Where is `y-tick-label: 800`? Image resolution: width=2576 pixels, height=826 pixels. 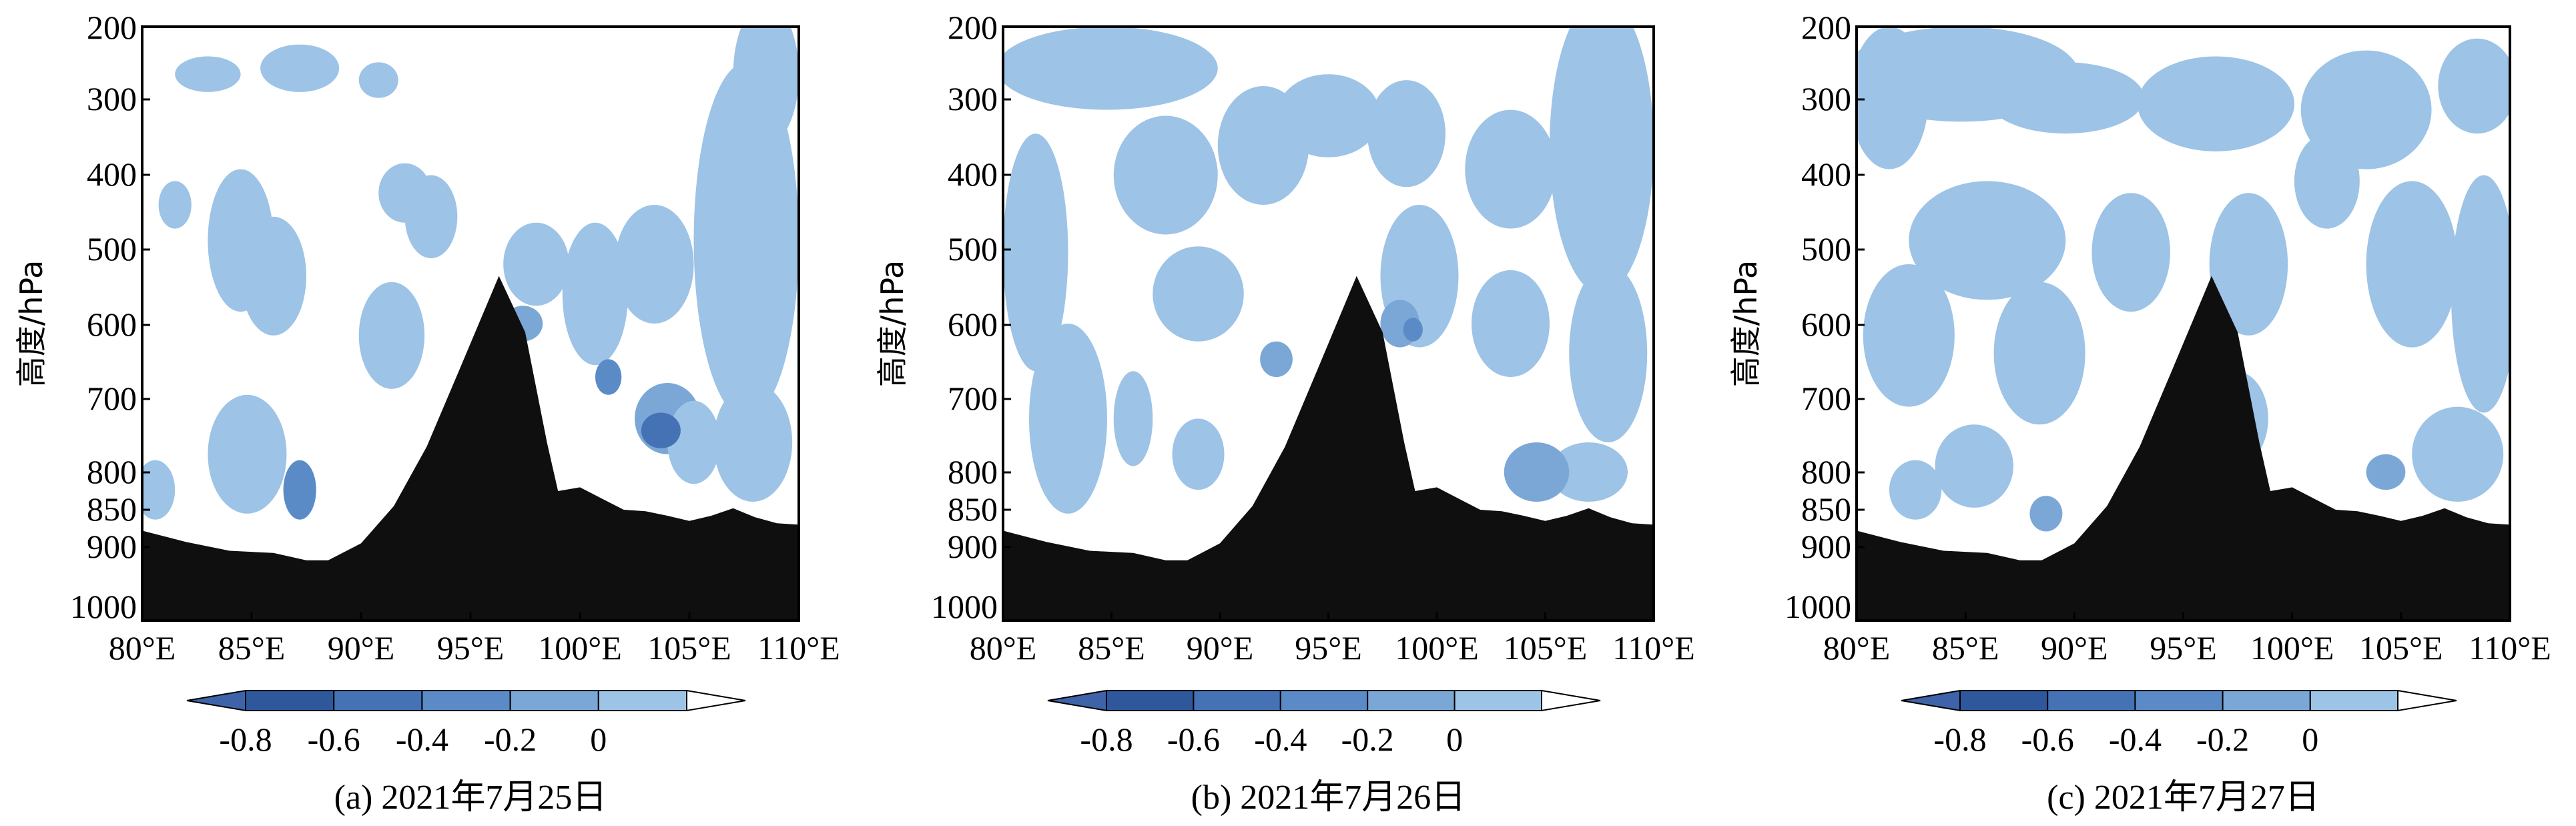
y-tick-label: 800 is located at coordinates (973, 471).